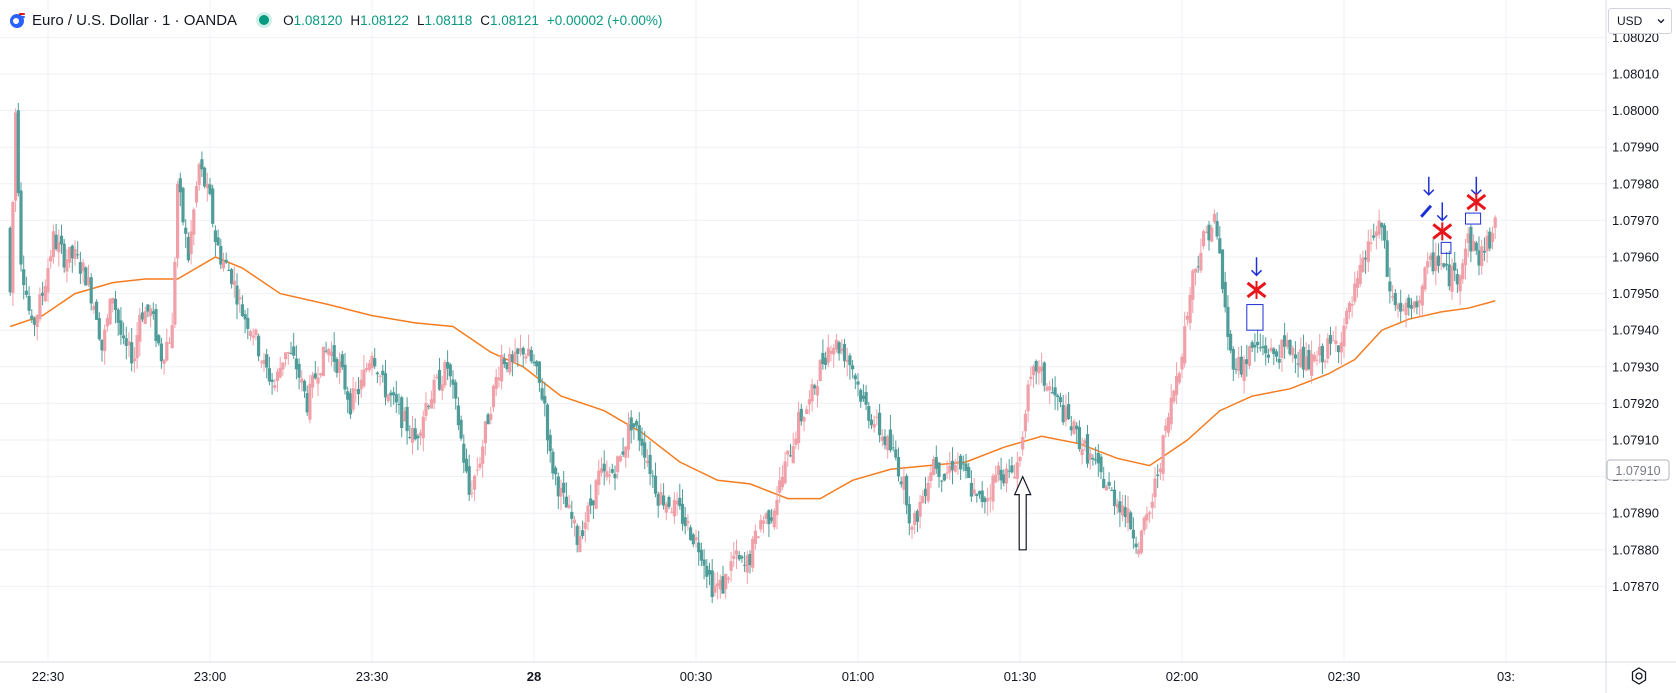 This screenshot has width=1676, height=693. What do you see at coordinates (1640, 21) in the screenshot?
I see `currency-button: USD` at bounding box center [1640, 21].